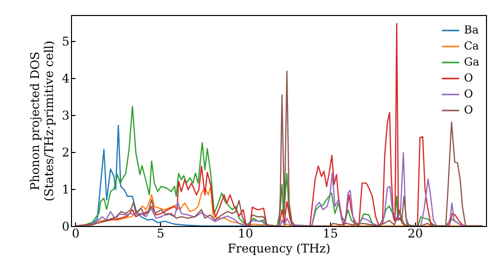 The width and height of the screenshot is (500, 280). I want to click on x-tick-label: 0, so click(76, 233).